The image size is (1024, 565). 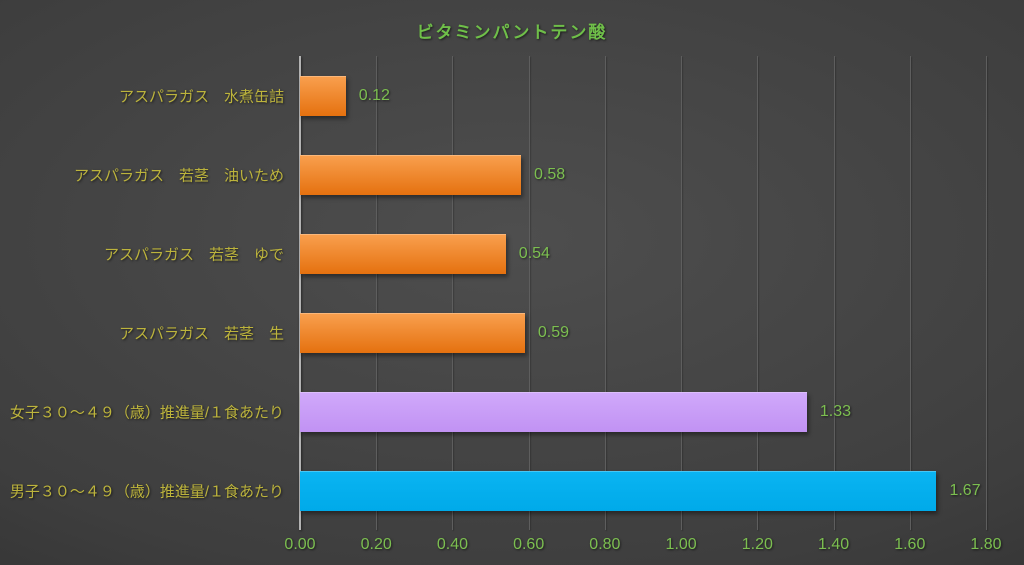 What do you see at coordinates (550, 174) in the screenshot?
I see `bar-value-label: 0.58` at bounding box center [550, 174].